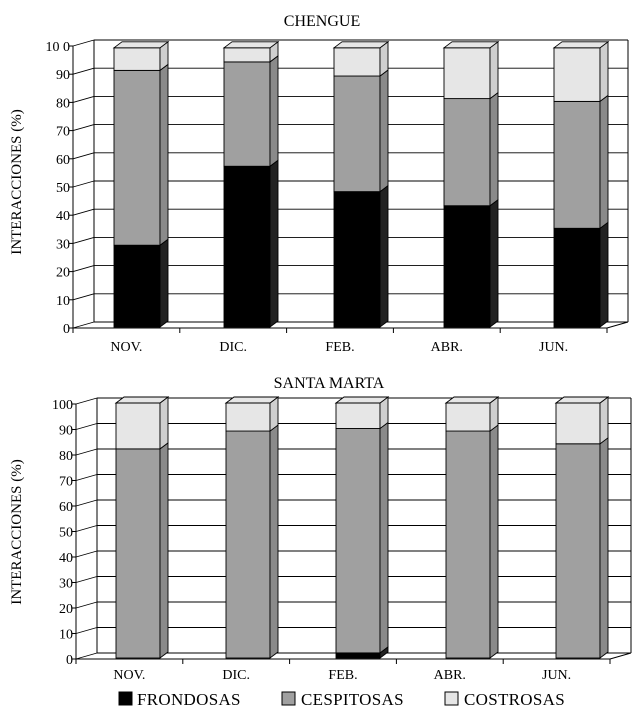 Image resolution: width=641 pixels, height=709 pixels. Describe the element at coordinates (189, 699) in the screenshot. I see `legend-label-frondosas: FRONDOSAS` at that location.